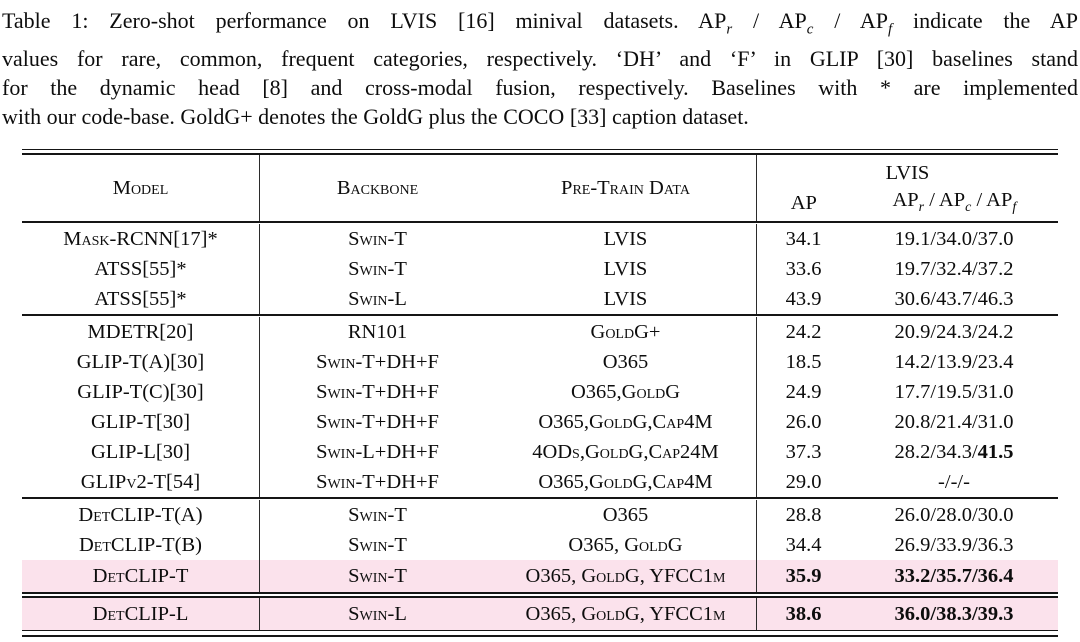 Image resolution: width=1080 pixels, height=642 pixels. What do you see at coordinates (912, 613) in the screenshot?
I see `ap-rare-value: 36.0` at bounding box center [912, 613].